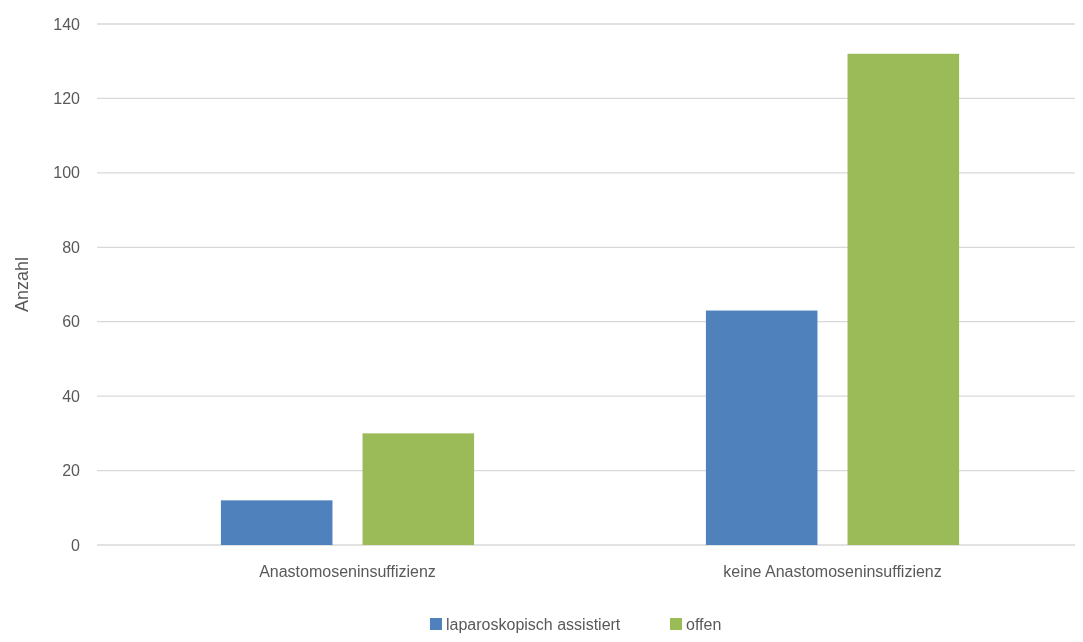  Describe the element at coordinates (71, 322) in the screenshot. I see `y-tick-label: 60` at that location.